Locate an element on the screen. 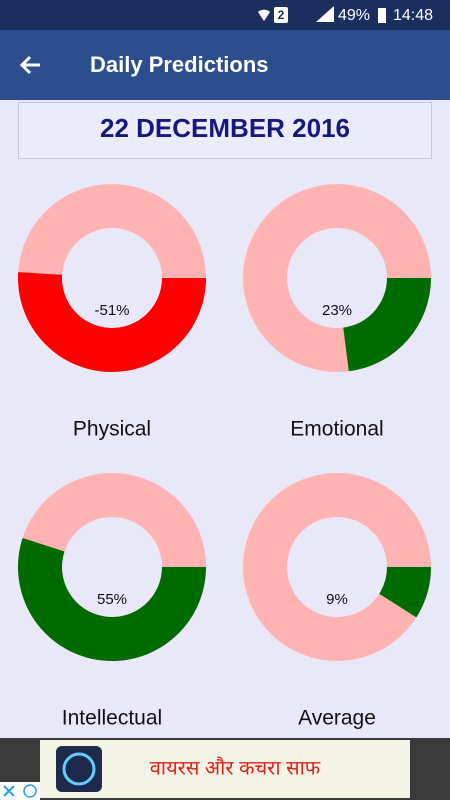 This screenshot has height=805, width=450. date: 22 DECEMBER 2016 is located at coordinates (225, 128).